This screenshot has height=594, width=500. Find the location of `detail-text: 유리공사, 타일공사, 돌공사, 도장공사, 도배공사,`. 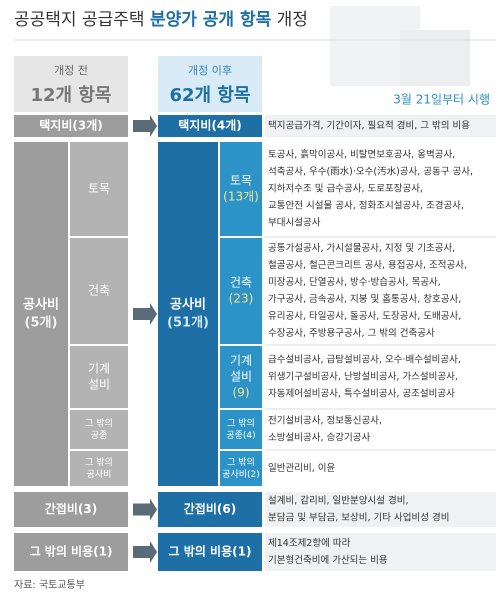

detail-text: 유리공사, 타일공사, 돌공사, 도장공사, 도배공사, is located at coordinates (364, 316).